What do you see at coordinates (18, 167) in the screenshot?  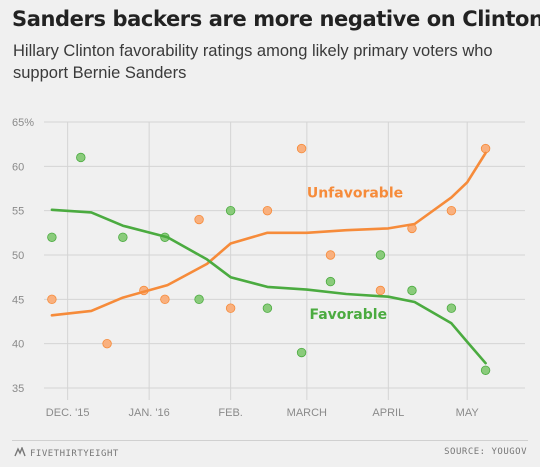 I see `y-tick-label: 60` at bounding box center [18, 167].